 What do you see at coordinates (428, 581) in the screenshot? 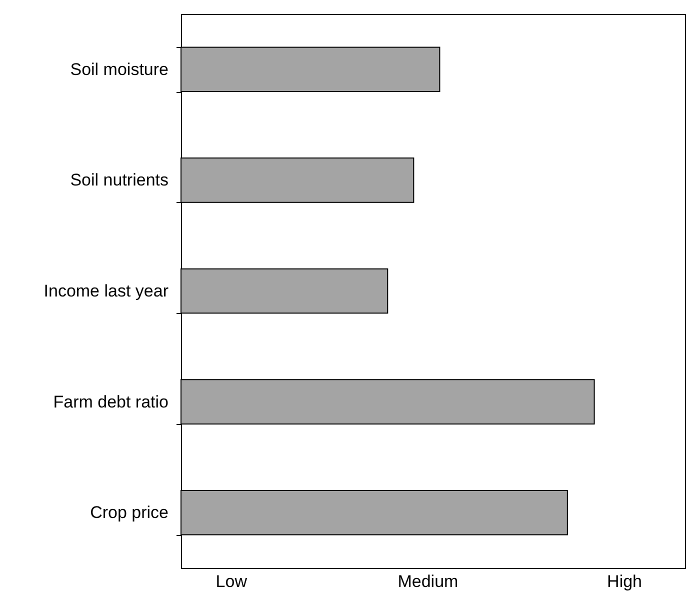
I see `text: Medium` at bounding box center [428, 581].